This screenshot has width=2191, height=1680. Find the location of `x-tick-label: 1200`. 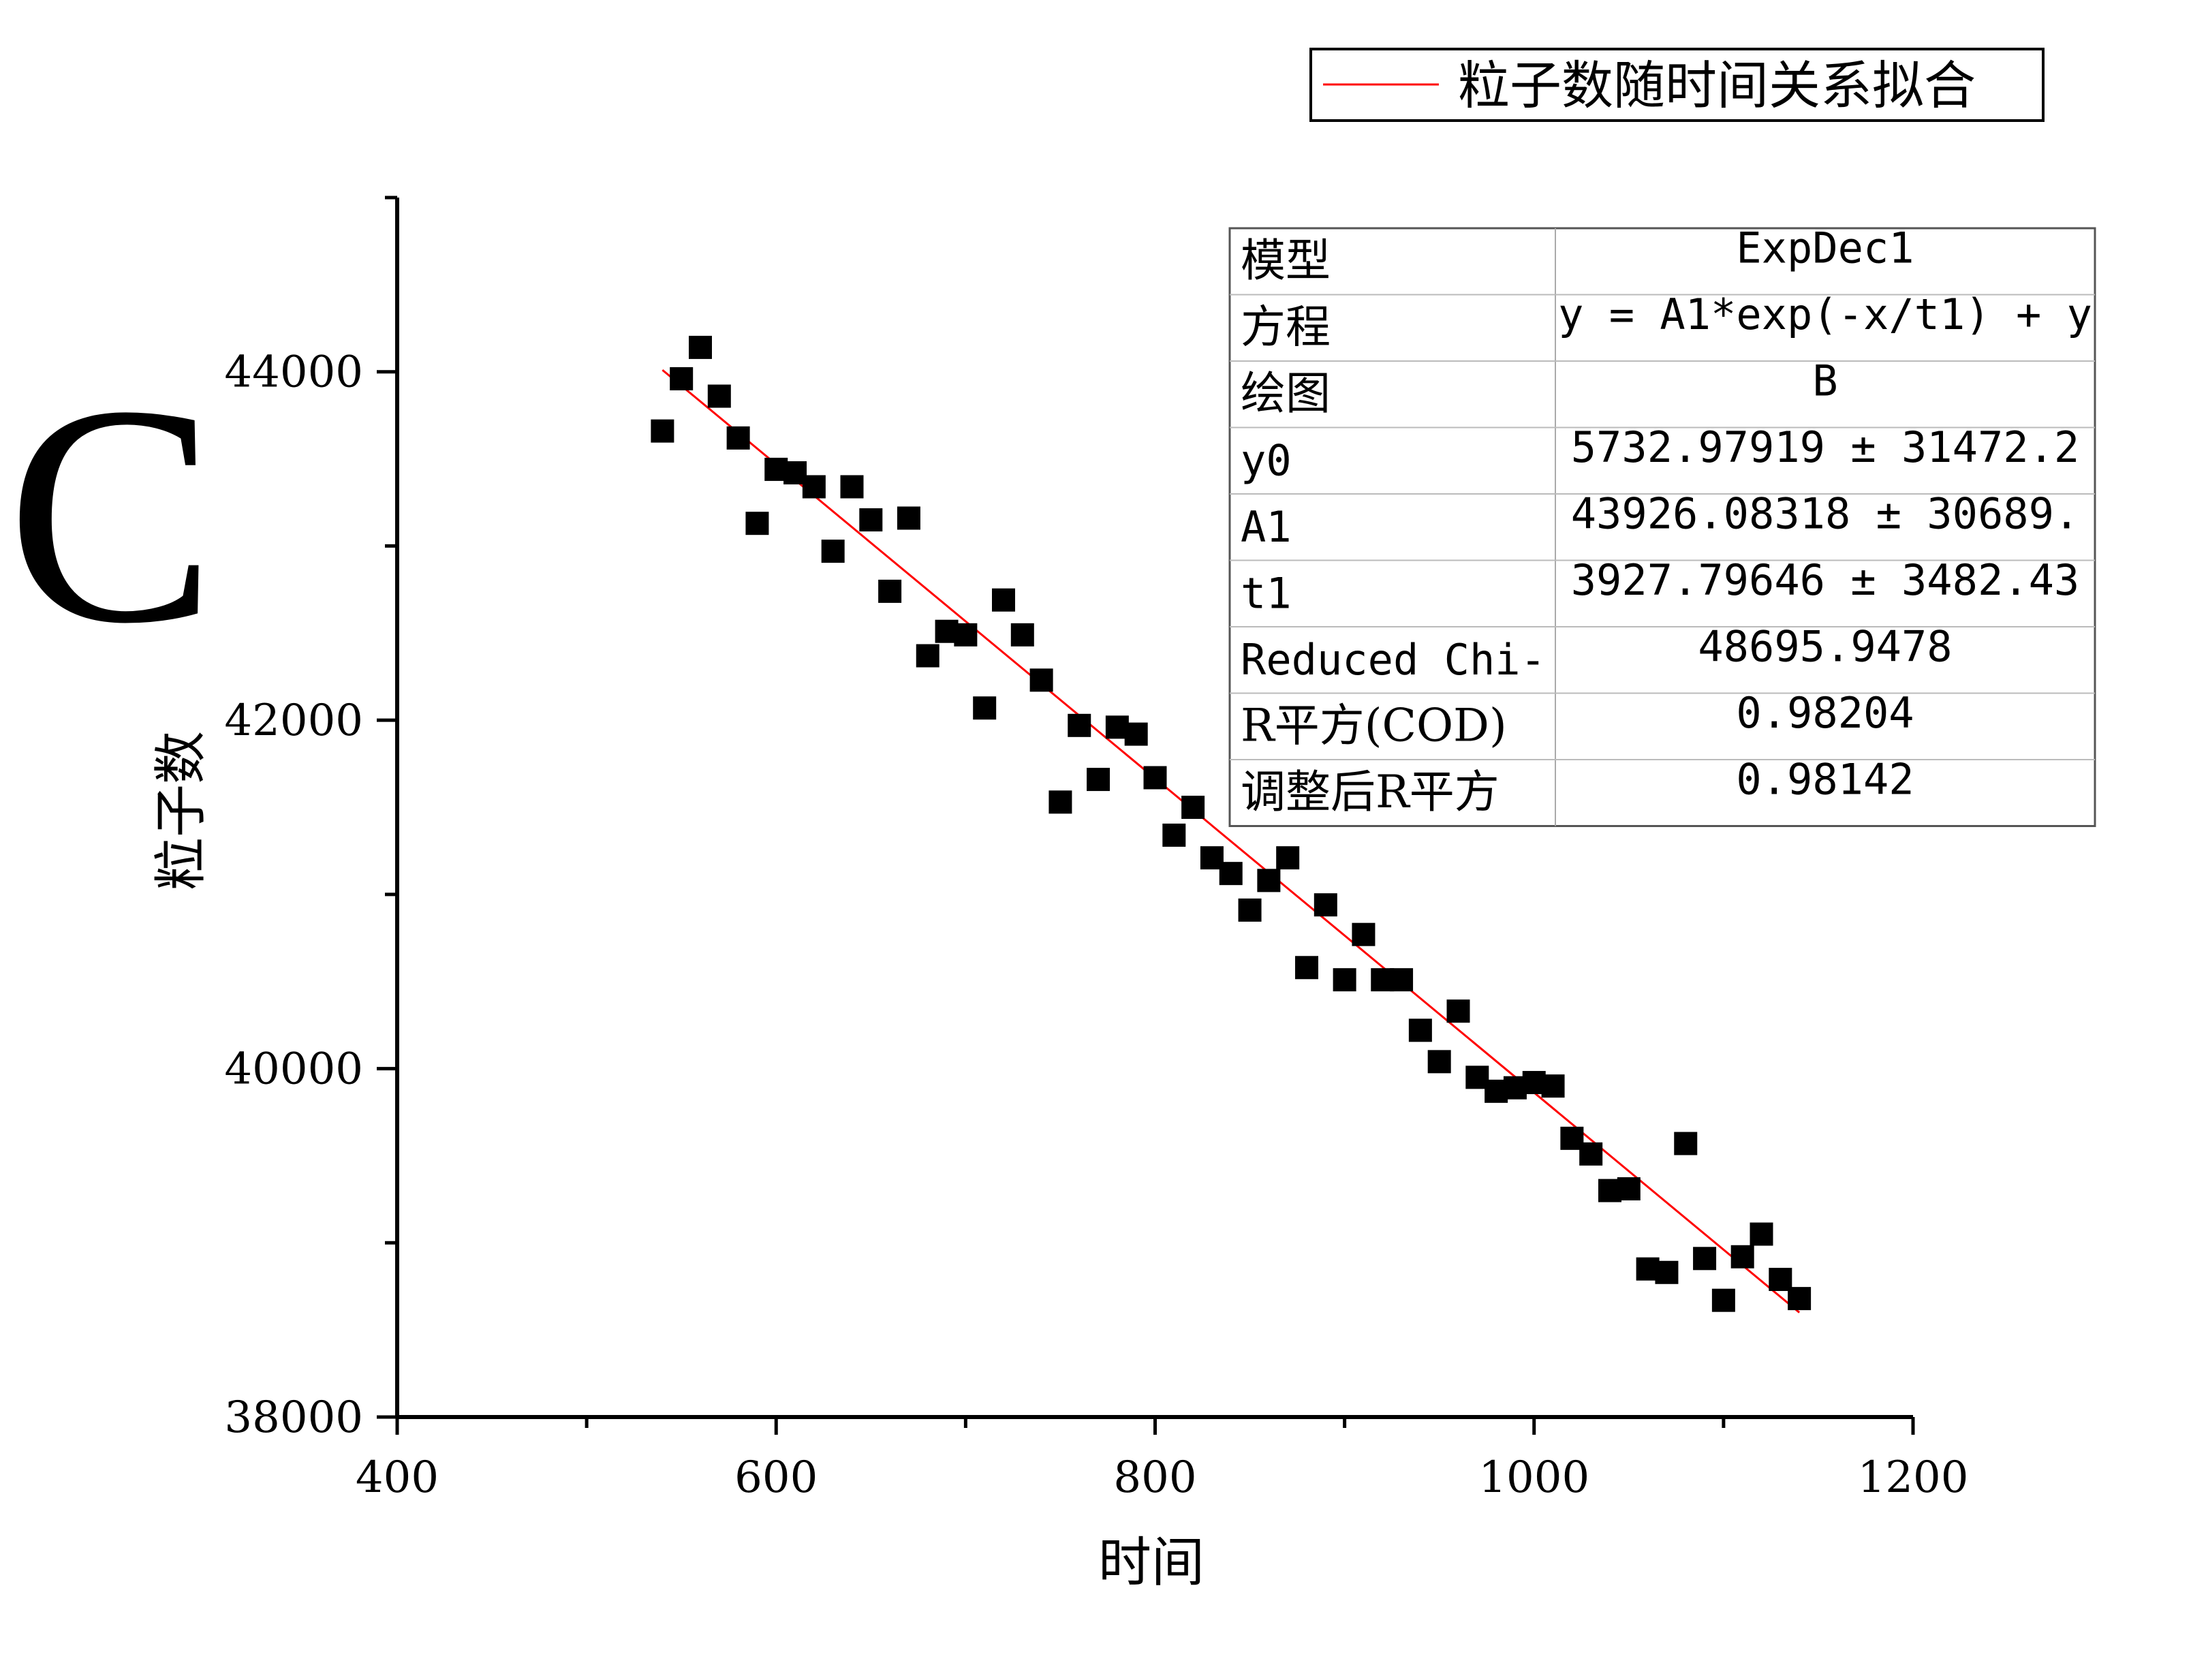

x-tick-label: 1200 is located at coordinates (1913, 1477).